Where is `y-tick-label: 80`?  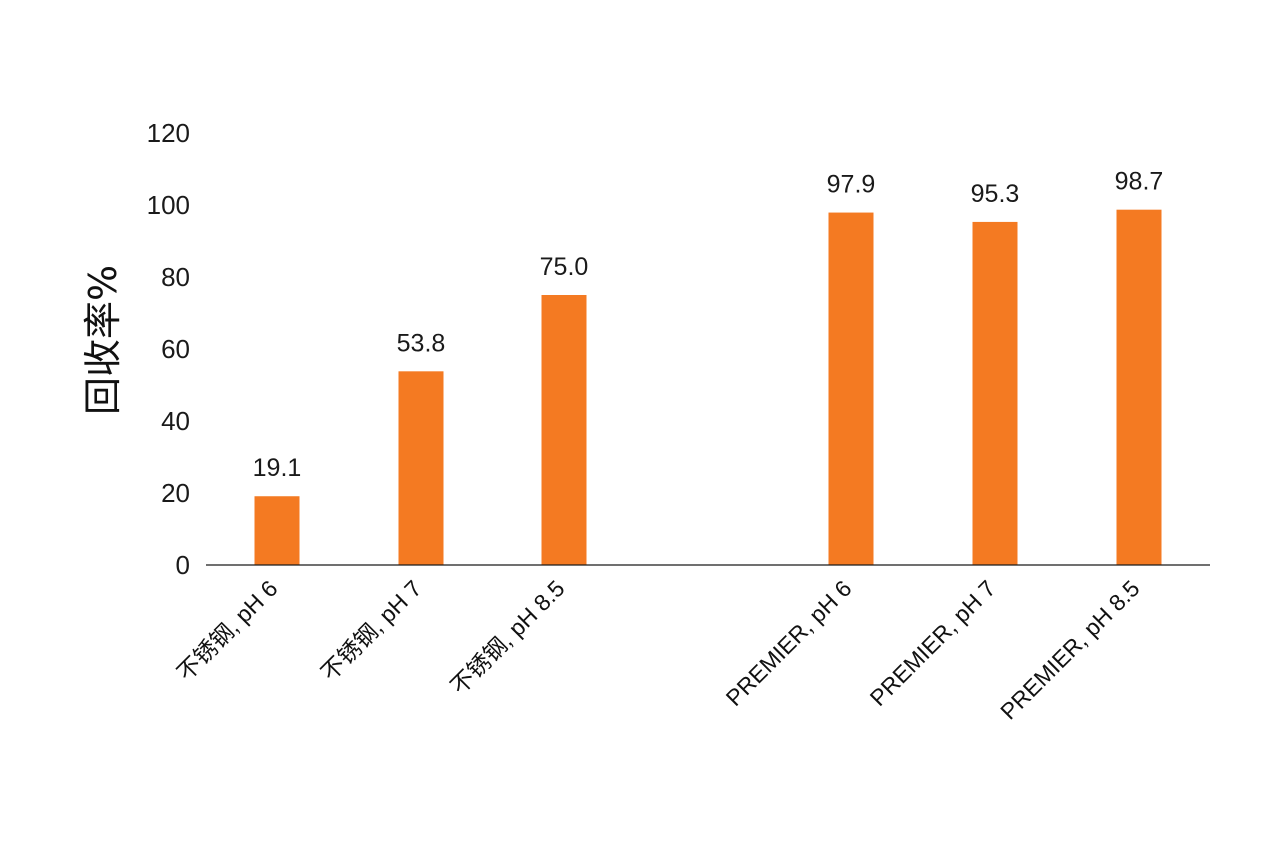 y-tick-label: 80 is located at coordinates (175, 277).